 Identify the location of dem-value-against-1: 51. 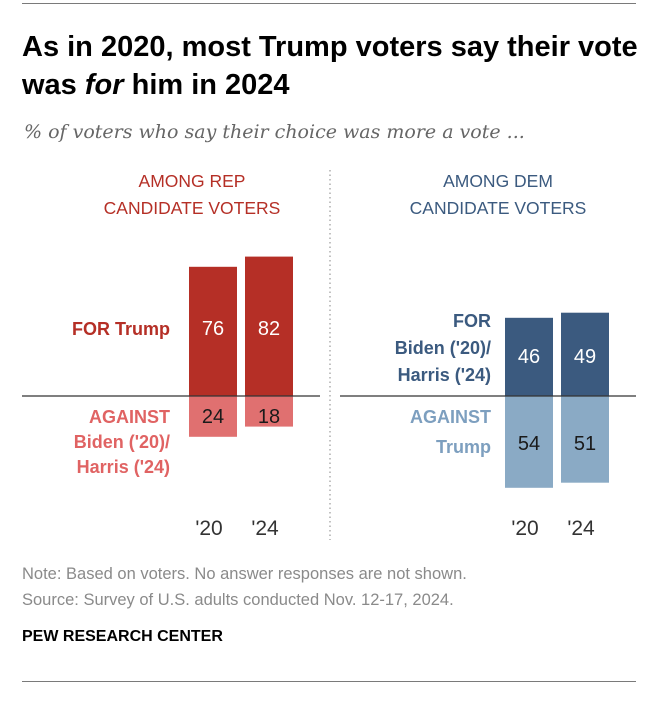
(585, 444).